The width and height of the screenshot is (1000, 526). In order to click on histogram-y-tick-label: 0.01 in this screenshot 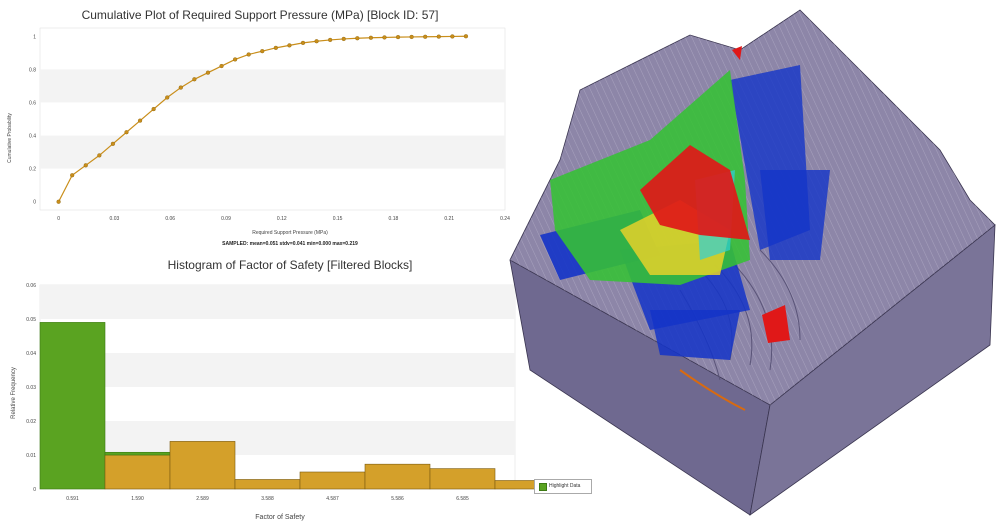, I will do `click(31, 456)`.